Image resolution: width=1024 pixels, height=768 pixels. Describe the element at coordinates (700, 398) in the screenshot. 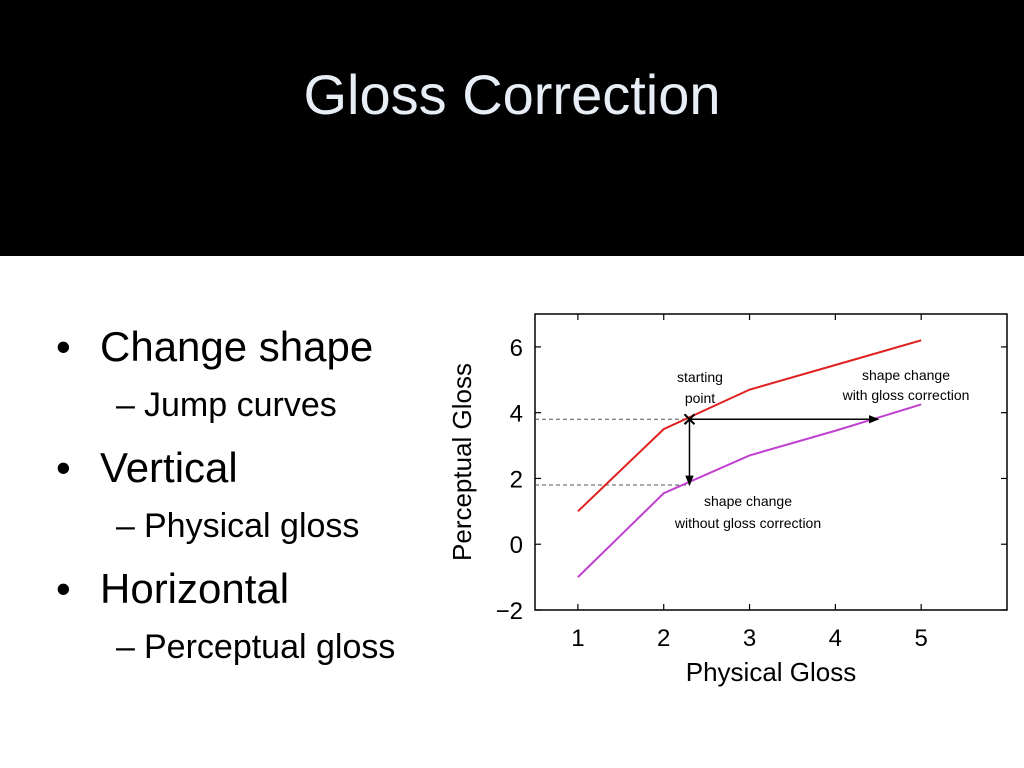

I see `annotation-starting-point-line2: point` at that location.